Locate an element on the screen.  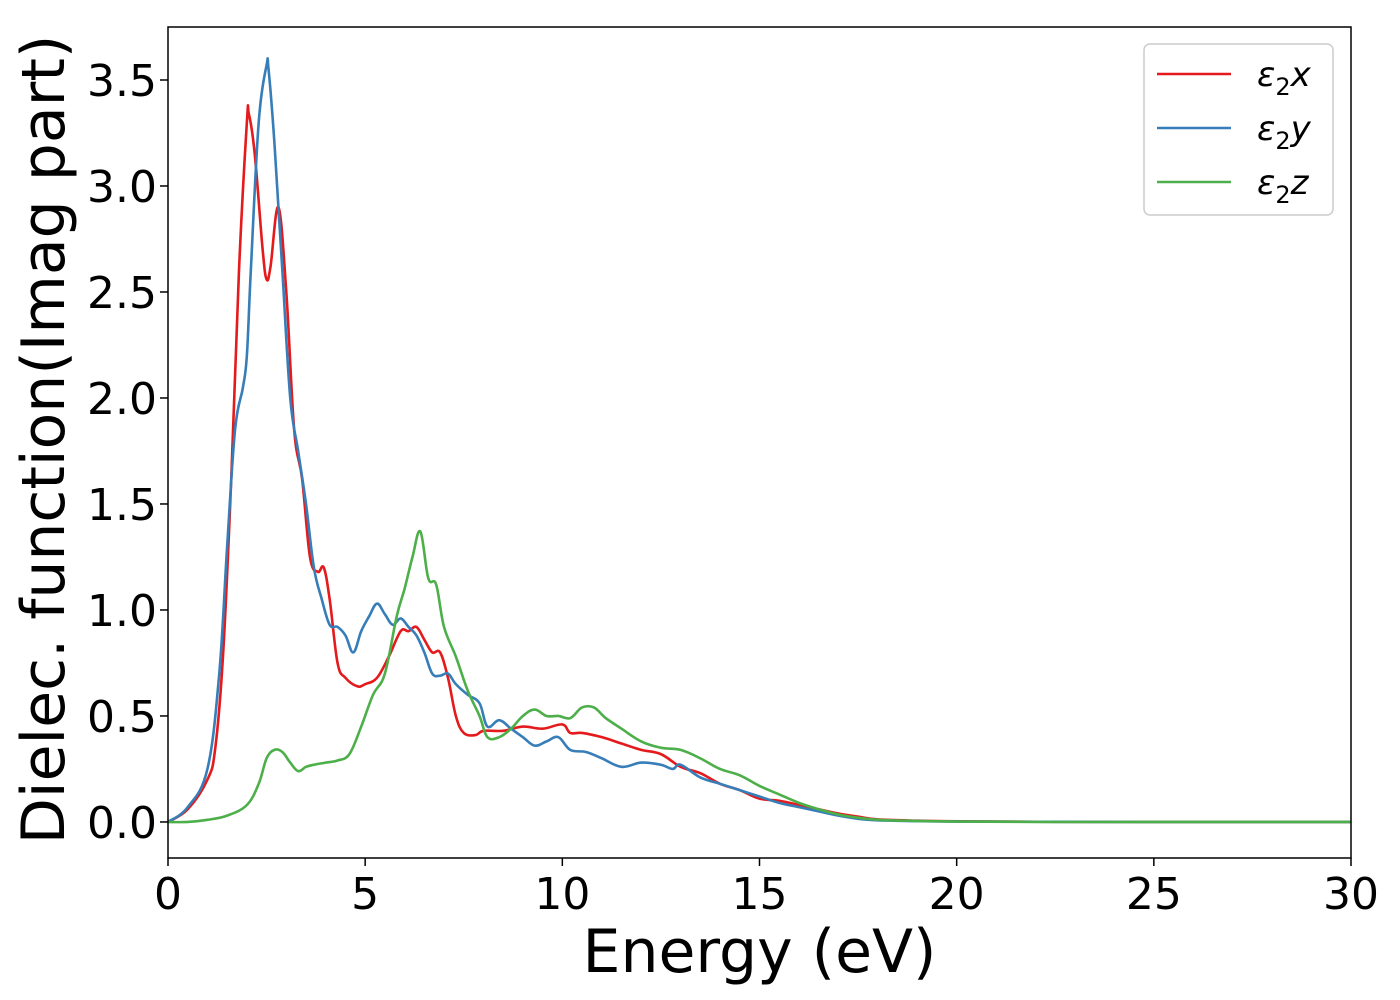
x-tick-label: 5 is located at coordinates (365, 894).